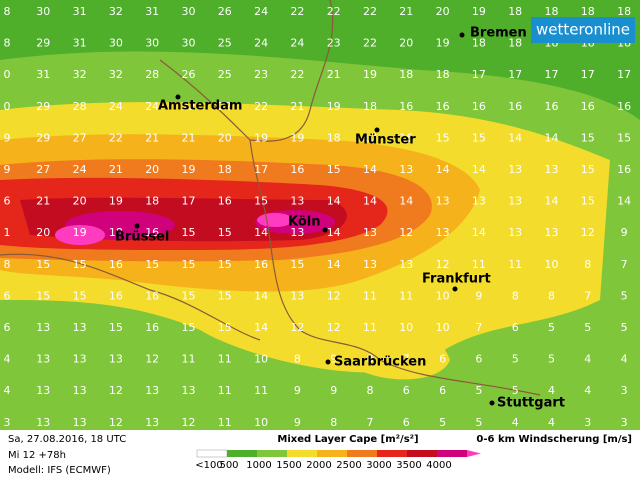 The height and width of the screenshot is (478, 640). I want to click on grid-value: 28, so click(152, 74).